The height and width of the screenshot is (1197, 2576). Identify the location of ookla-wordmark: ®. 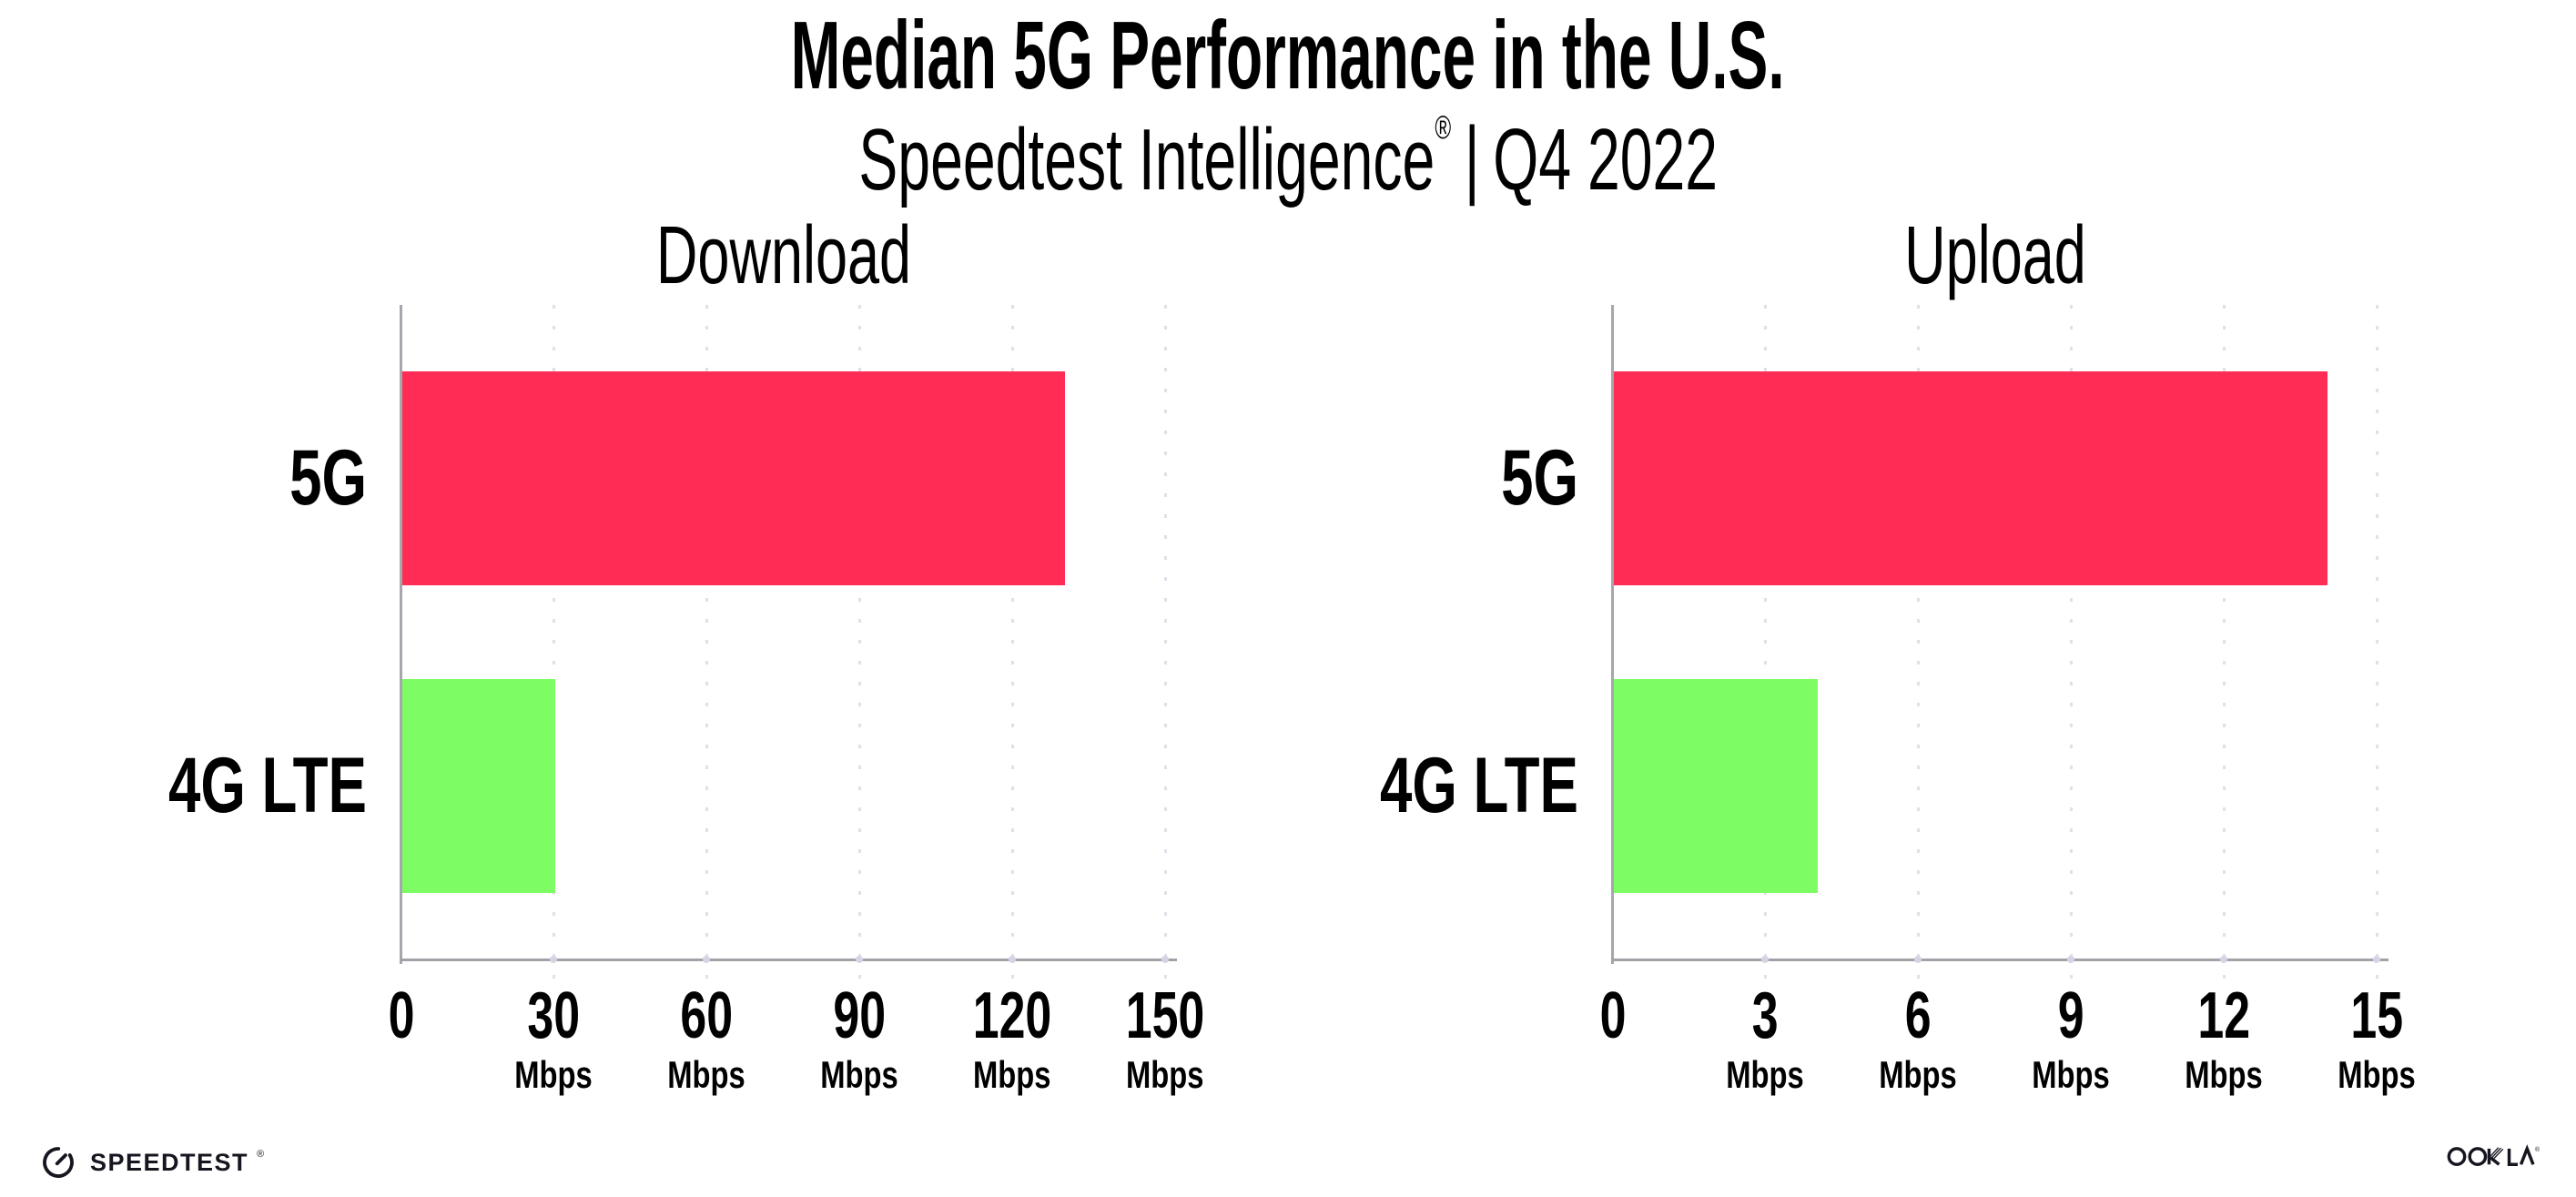
(2494, 1155).